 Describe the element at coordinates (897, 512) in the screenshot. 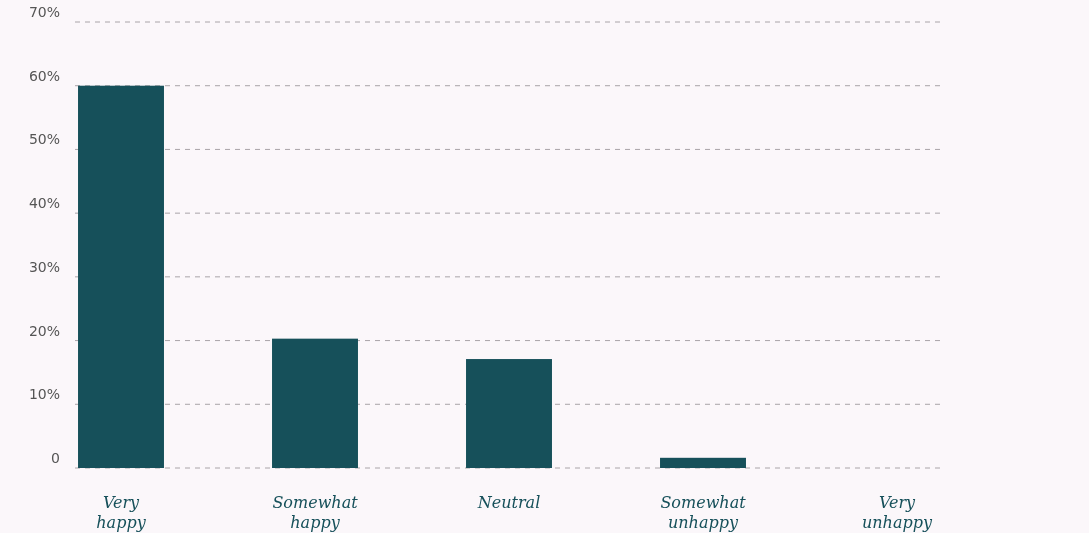

I see `x-tick-label: Very unhappy` at that location.